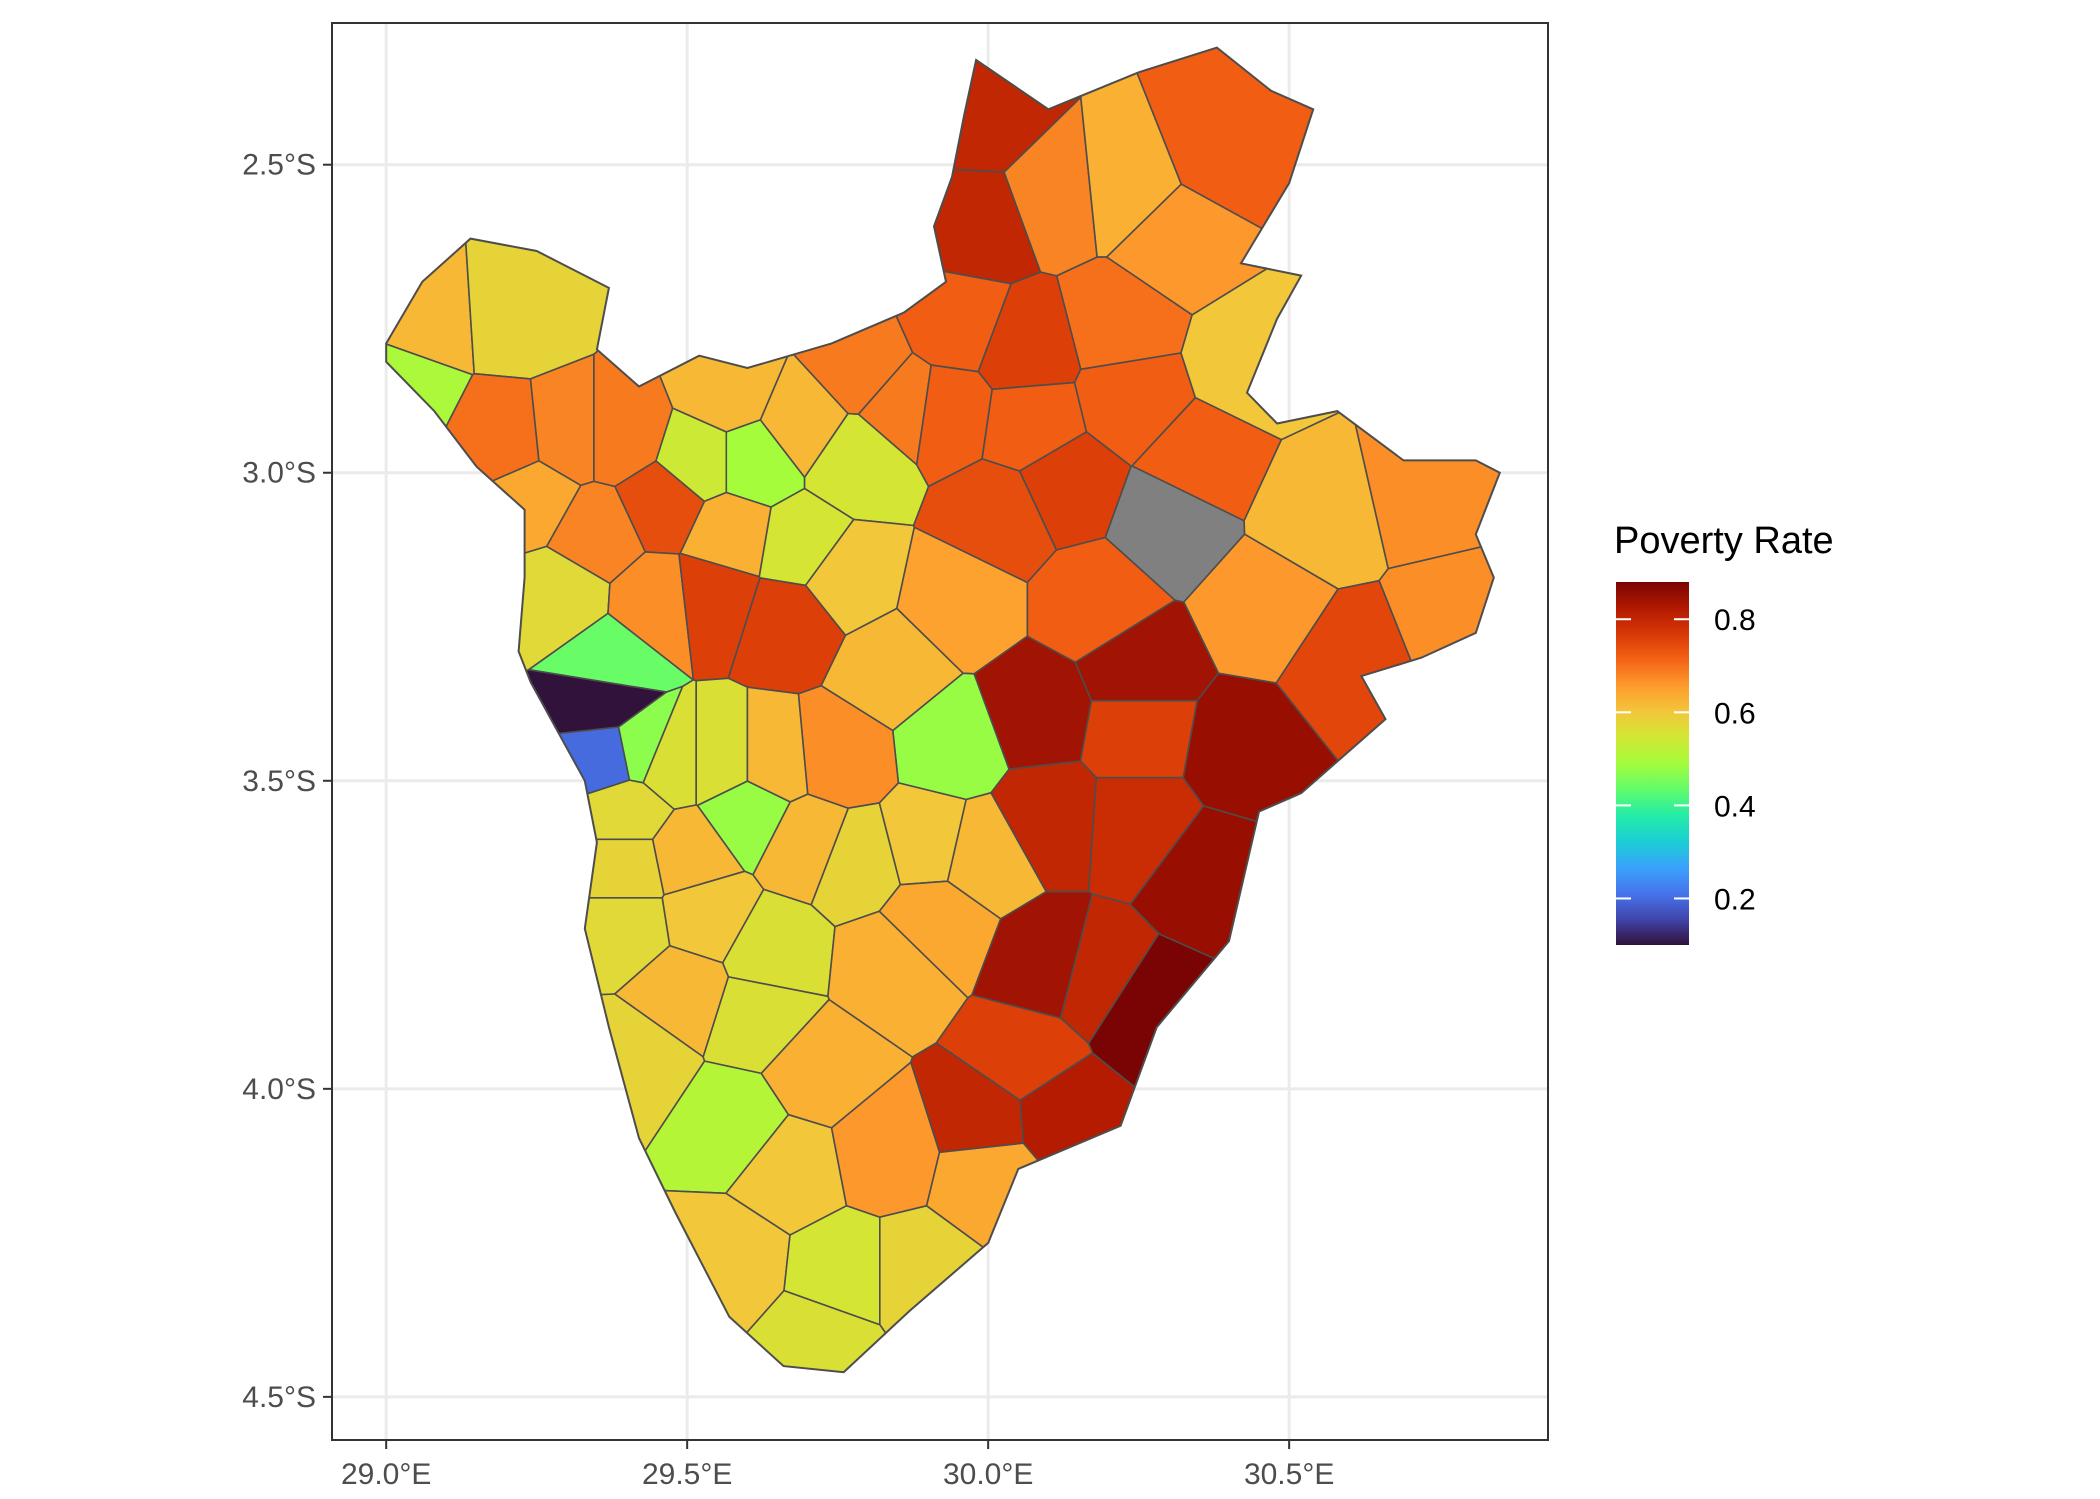  I want to click on y-tick-label: 3.5°S, so click(279, 781).